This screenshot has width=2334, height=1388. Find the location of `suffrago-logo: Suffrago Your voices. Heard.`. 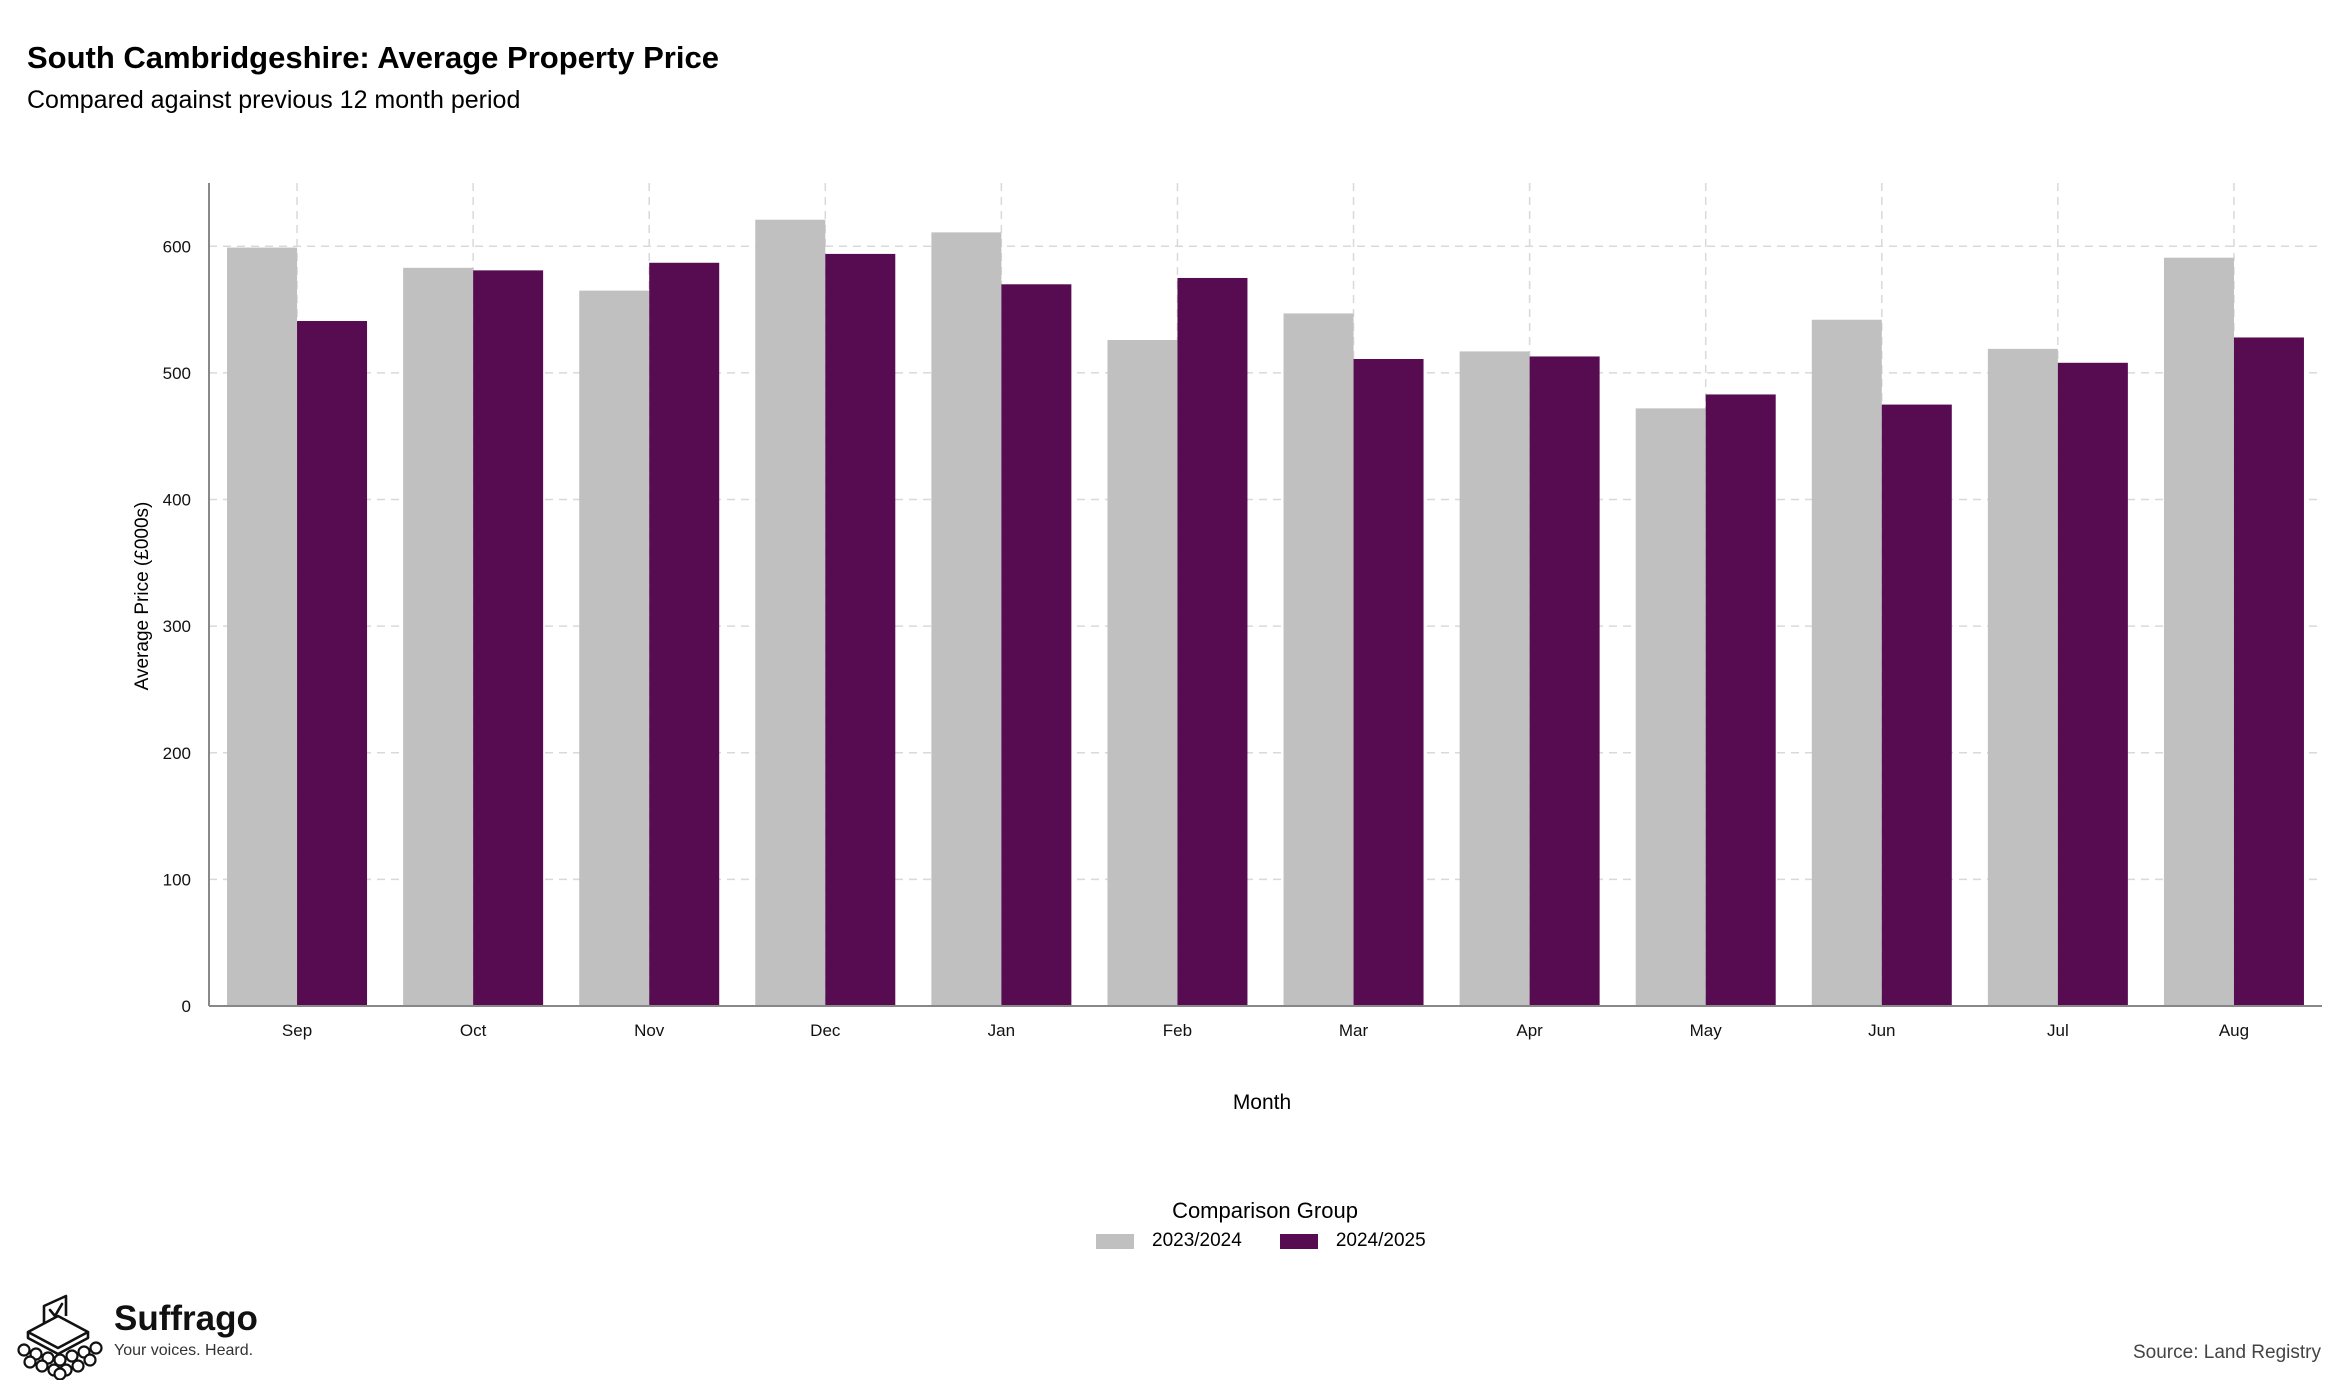

suffrago-logo: Suffrago Your voices. Heard. is located at coordinates (136, 1337).